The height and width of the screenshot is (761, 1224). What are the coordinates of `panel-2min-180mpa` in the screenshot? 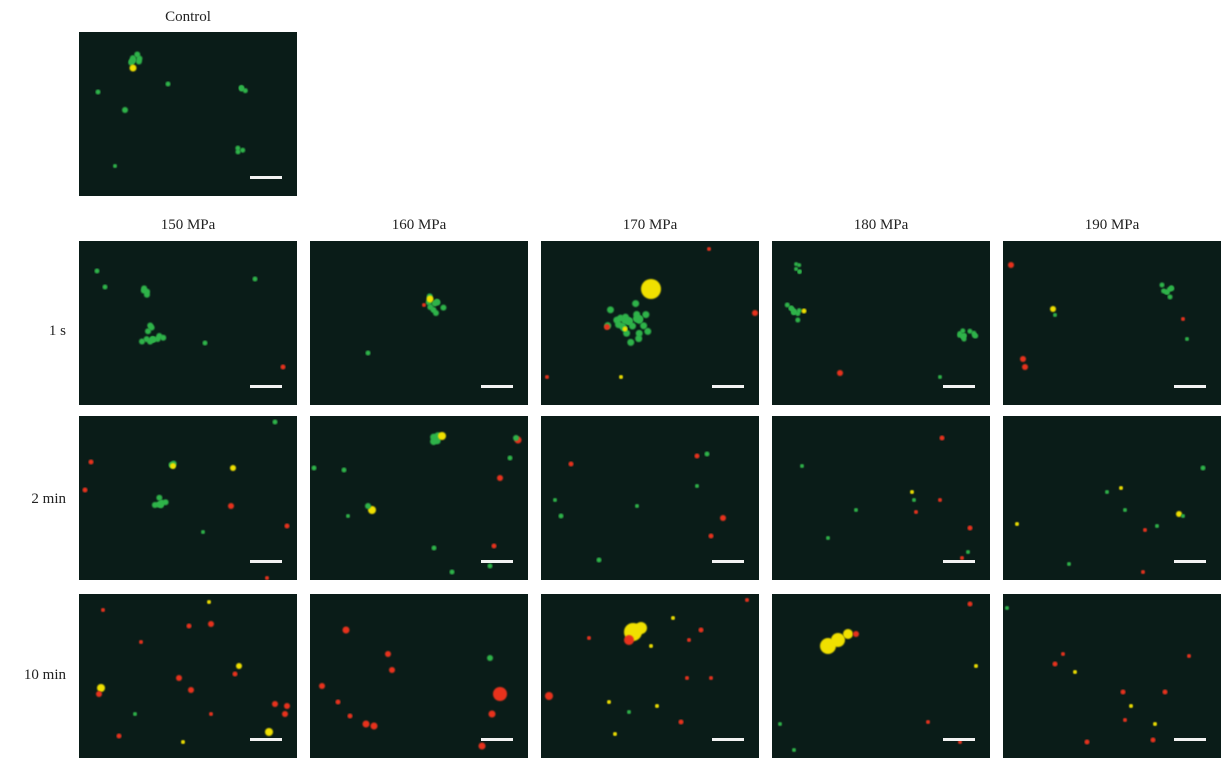 It's located at (881, 498).